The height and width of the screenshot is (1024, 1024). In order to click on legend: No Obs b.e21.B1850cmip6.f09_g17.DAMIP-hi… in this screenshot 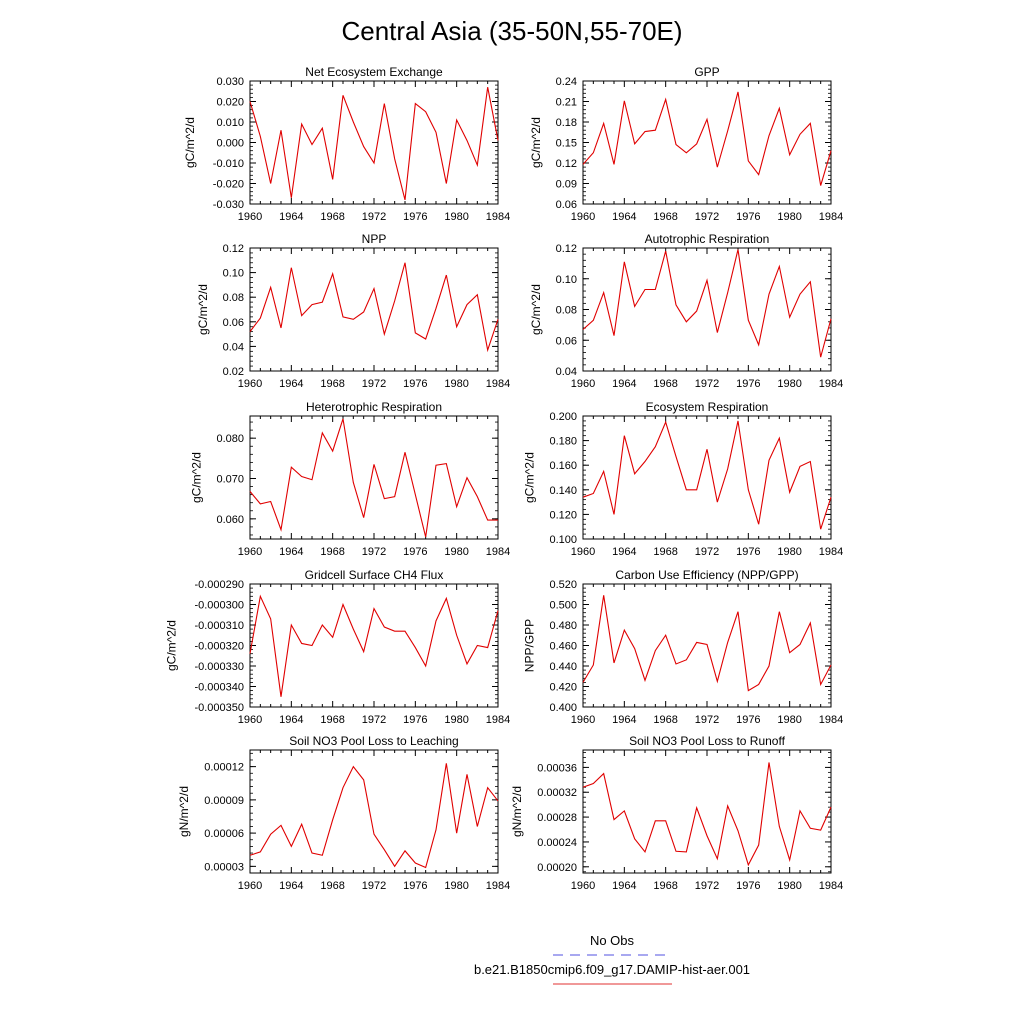, I will do `click(612, 959)`.